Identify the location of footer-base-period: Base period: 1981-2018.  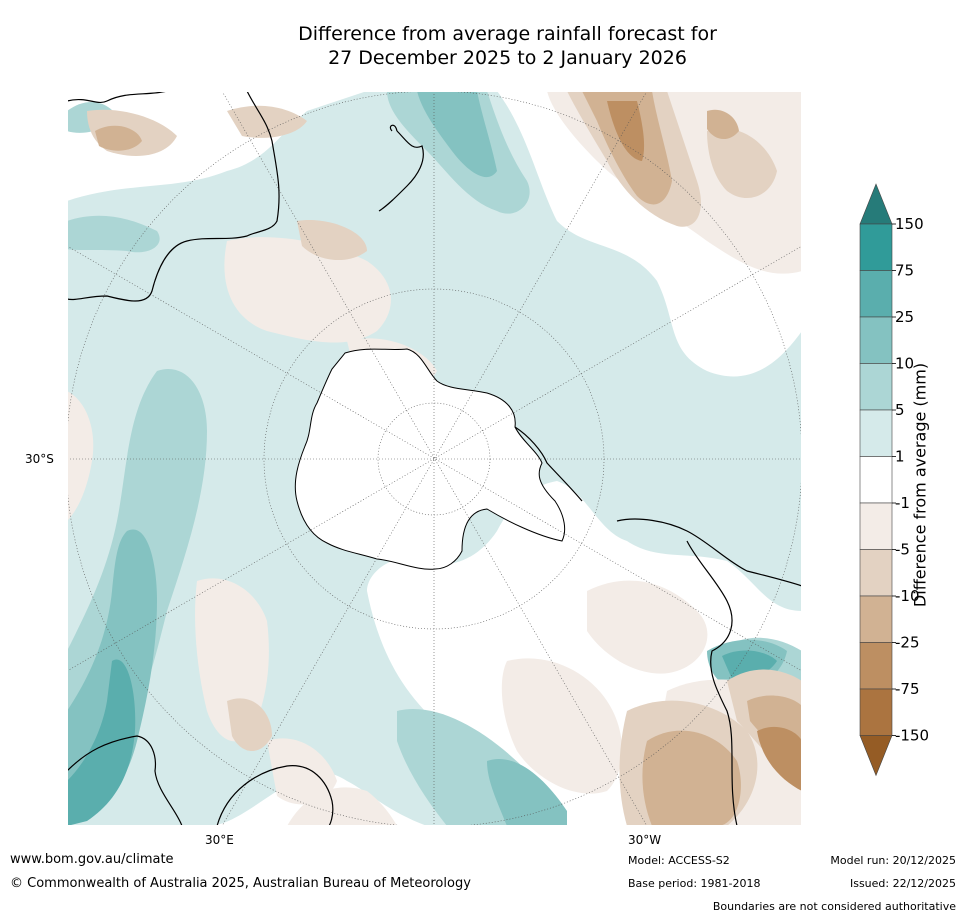
(694, 883).